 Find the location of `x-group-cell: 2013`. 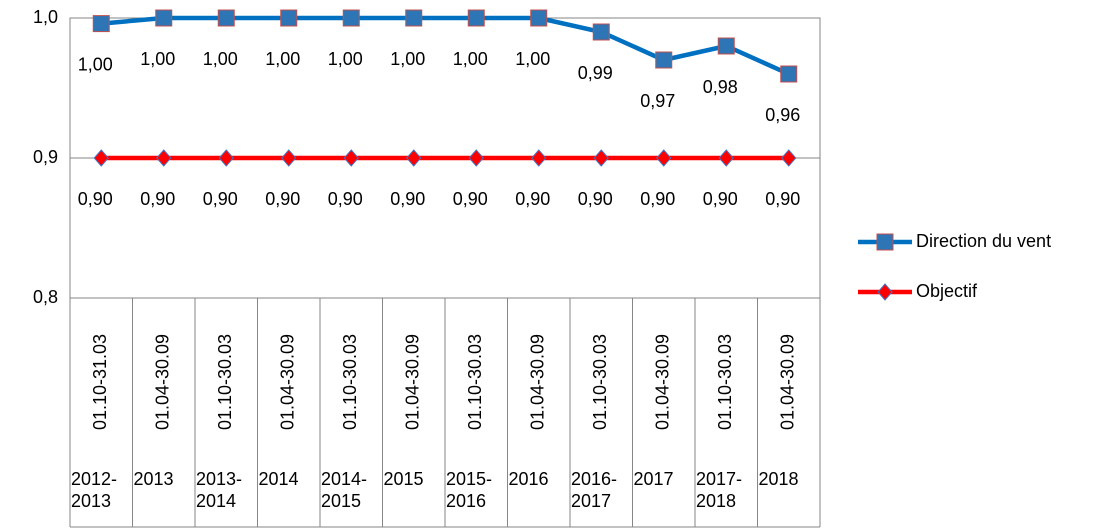

x-group-cell: 2013 is located at coordinates (153, 479).